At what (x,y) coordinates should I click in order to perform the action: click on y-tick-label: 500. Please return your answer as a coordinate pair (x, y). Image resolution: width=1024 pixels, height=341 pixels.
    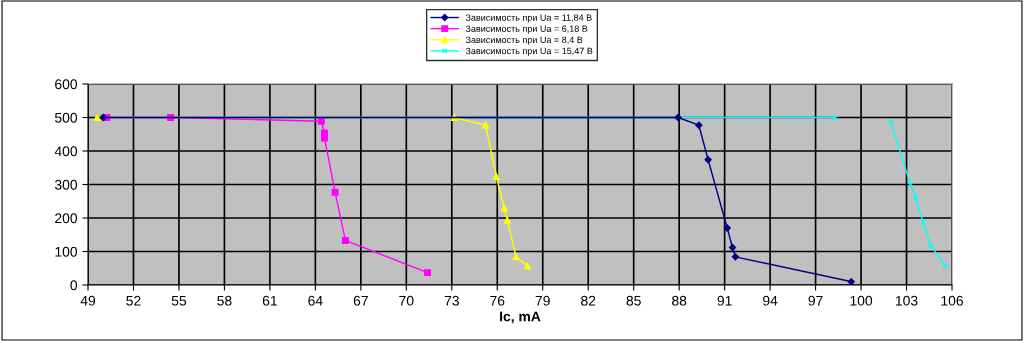
    Looking at the image, I should click on (66, 117).